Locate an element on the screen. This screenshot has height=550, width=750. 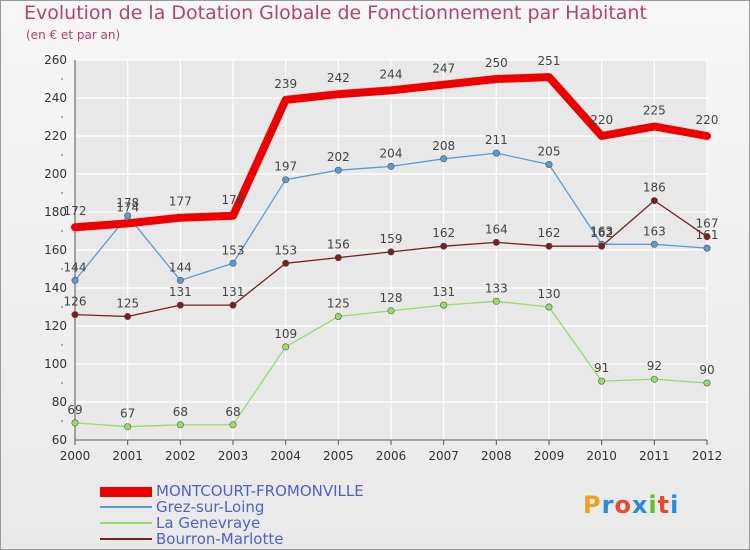
data-label-montcourt-fromonville: 250 is located at coordinates (496, 63).